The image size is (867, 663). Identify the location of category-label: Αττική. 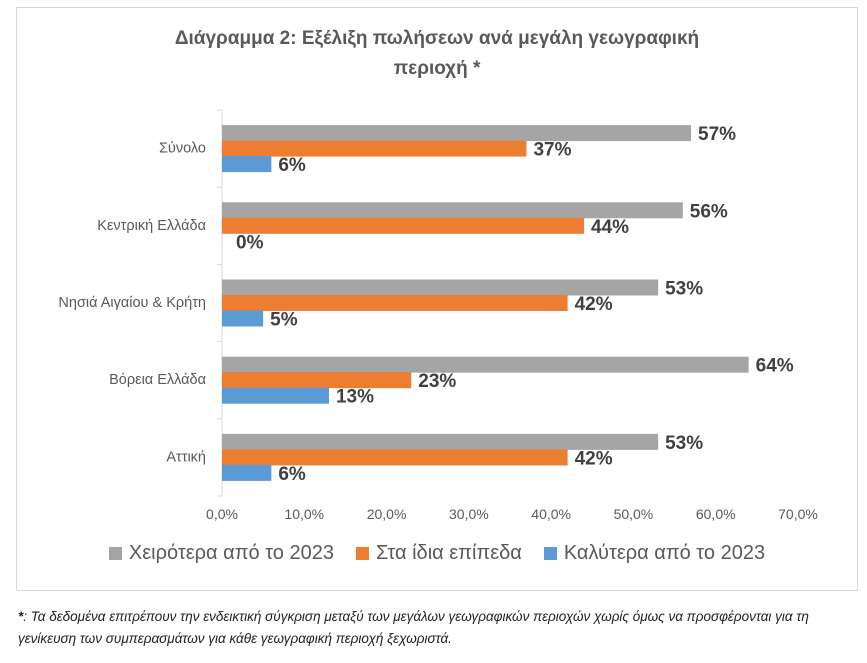
(186, 457).